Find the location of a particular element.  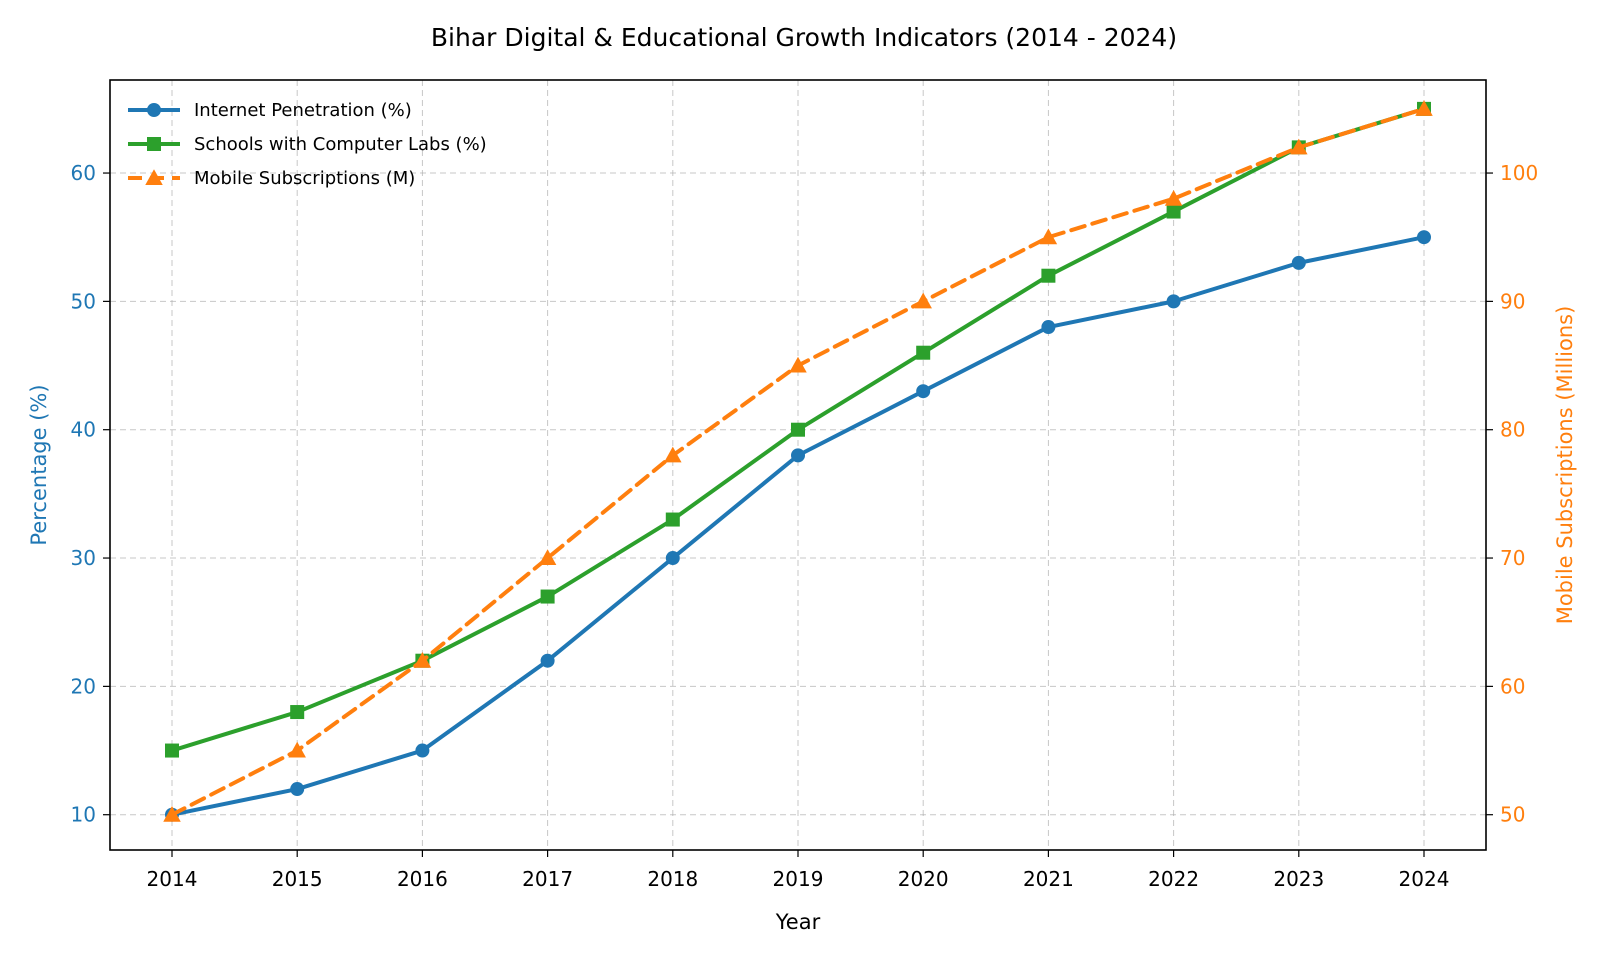

y-left-tick-label: 50 is located at coordinates (83, 301).